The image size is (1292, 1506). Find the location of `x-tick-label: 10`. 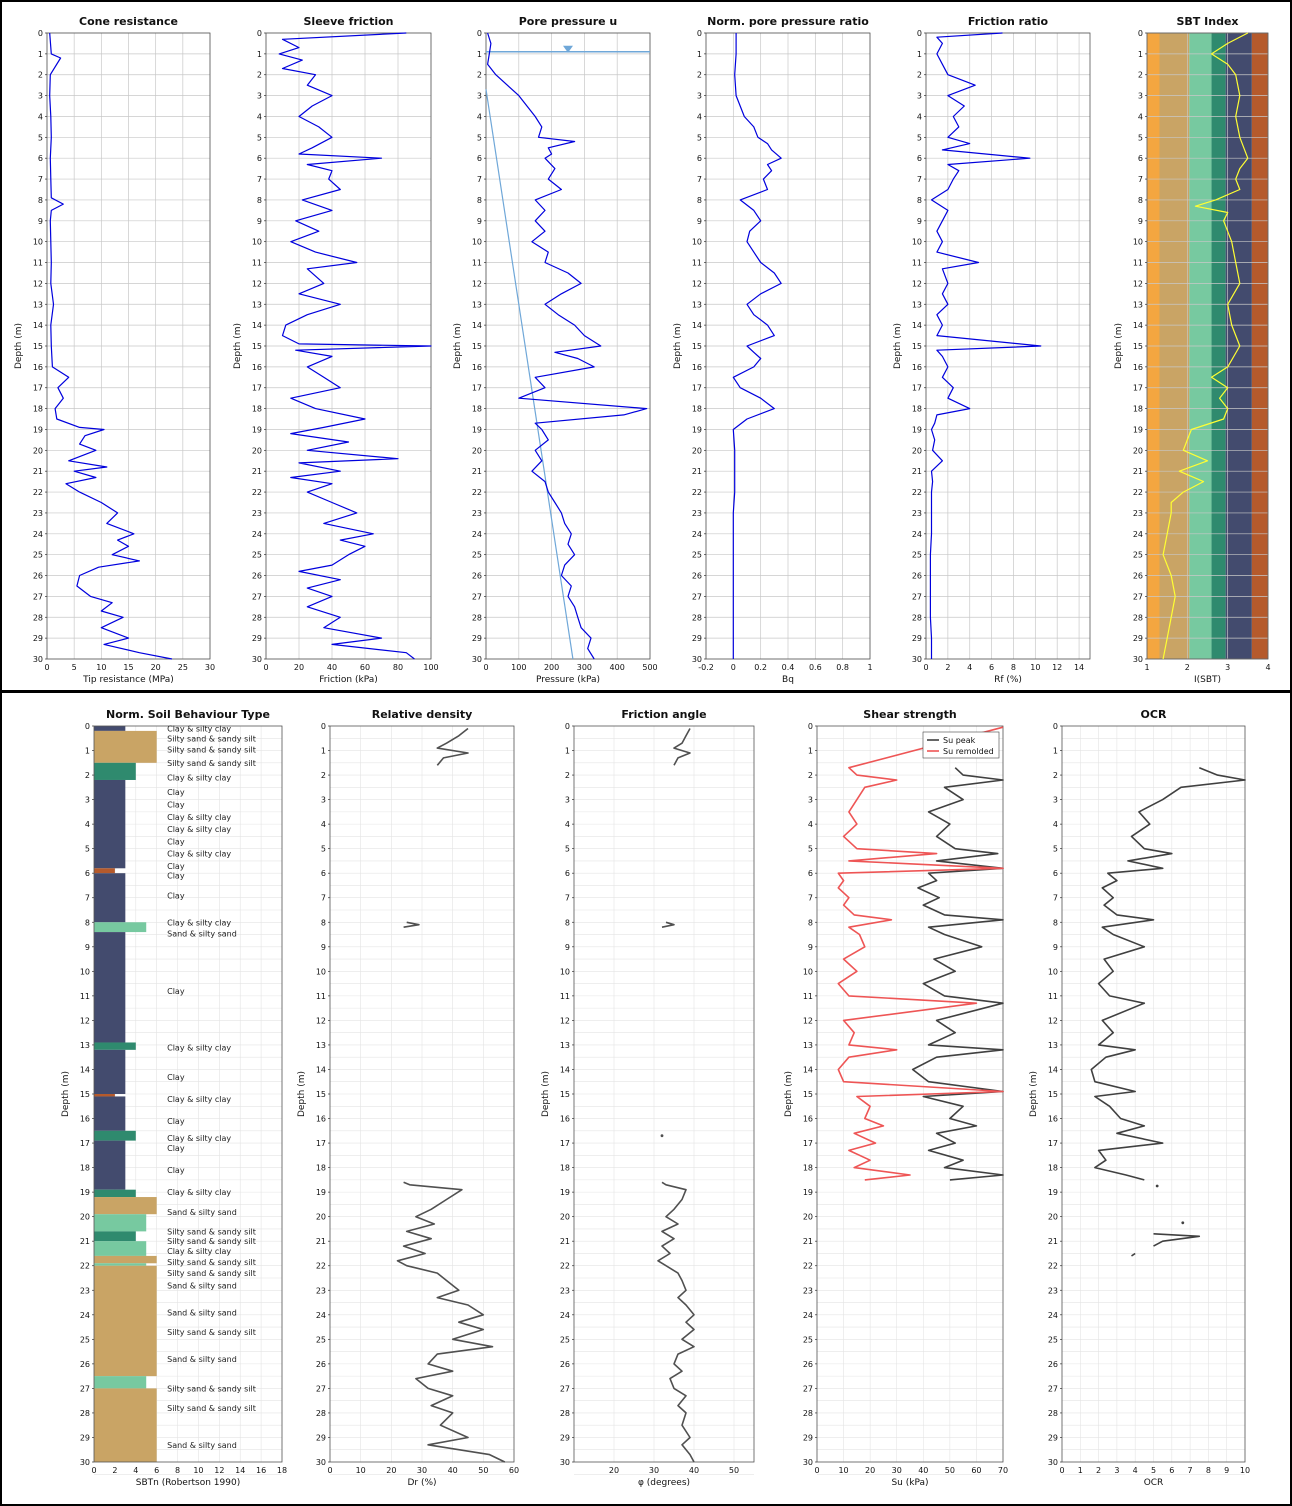

x-tick-label: 10 is located at coordinates (101, 667).